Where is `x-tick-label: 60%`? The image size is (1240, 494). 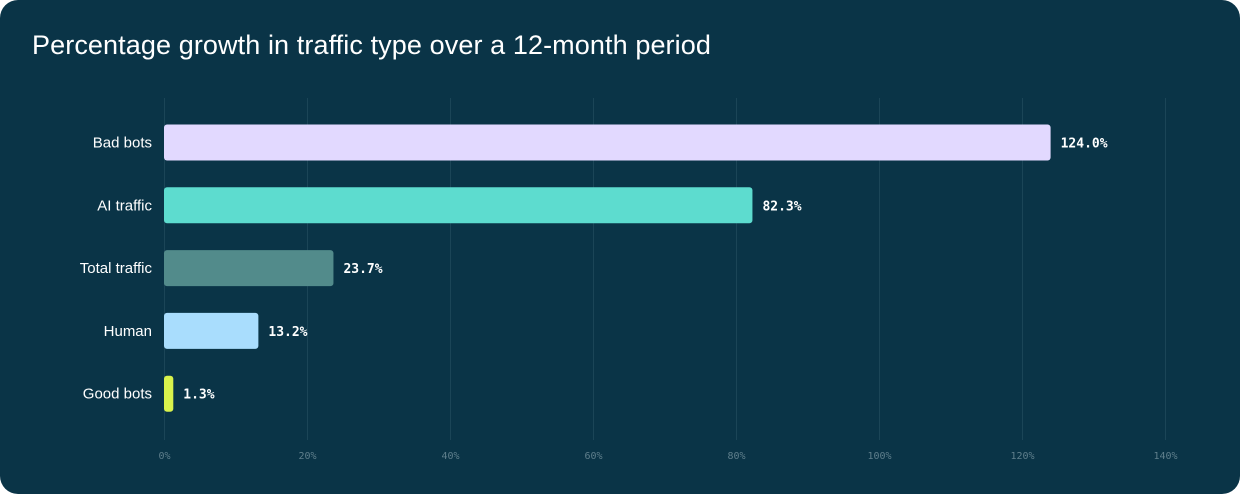
x-tick-label: 60% is located at coordinates (593, 456).